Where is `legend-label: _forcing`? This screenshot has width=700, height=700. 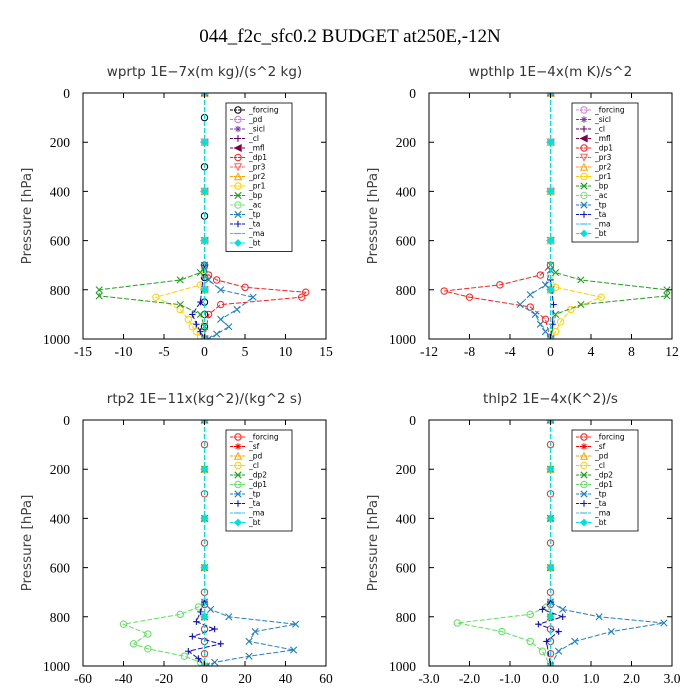 legend-label: _forcing is located at coordinates (263, 437).